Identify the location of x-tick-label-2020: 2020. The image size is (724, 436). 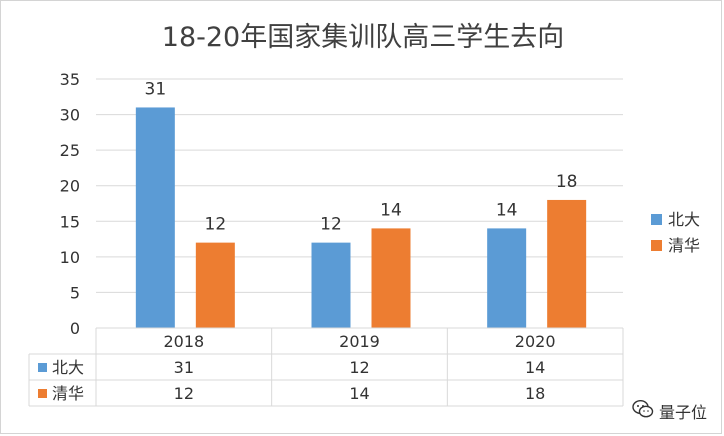
(535, 341).